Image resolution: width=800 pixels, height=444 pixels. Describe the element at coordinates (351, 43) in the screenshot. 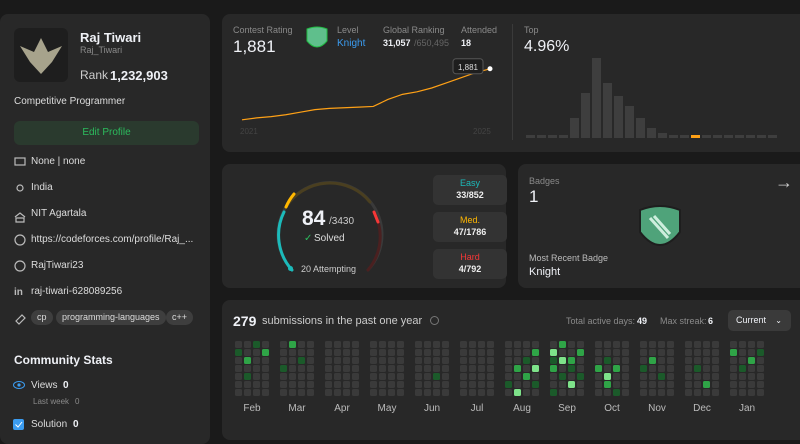

I see `level: Knight` at that location.